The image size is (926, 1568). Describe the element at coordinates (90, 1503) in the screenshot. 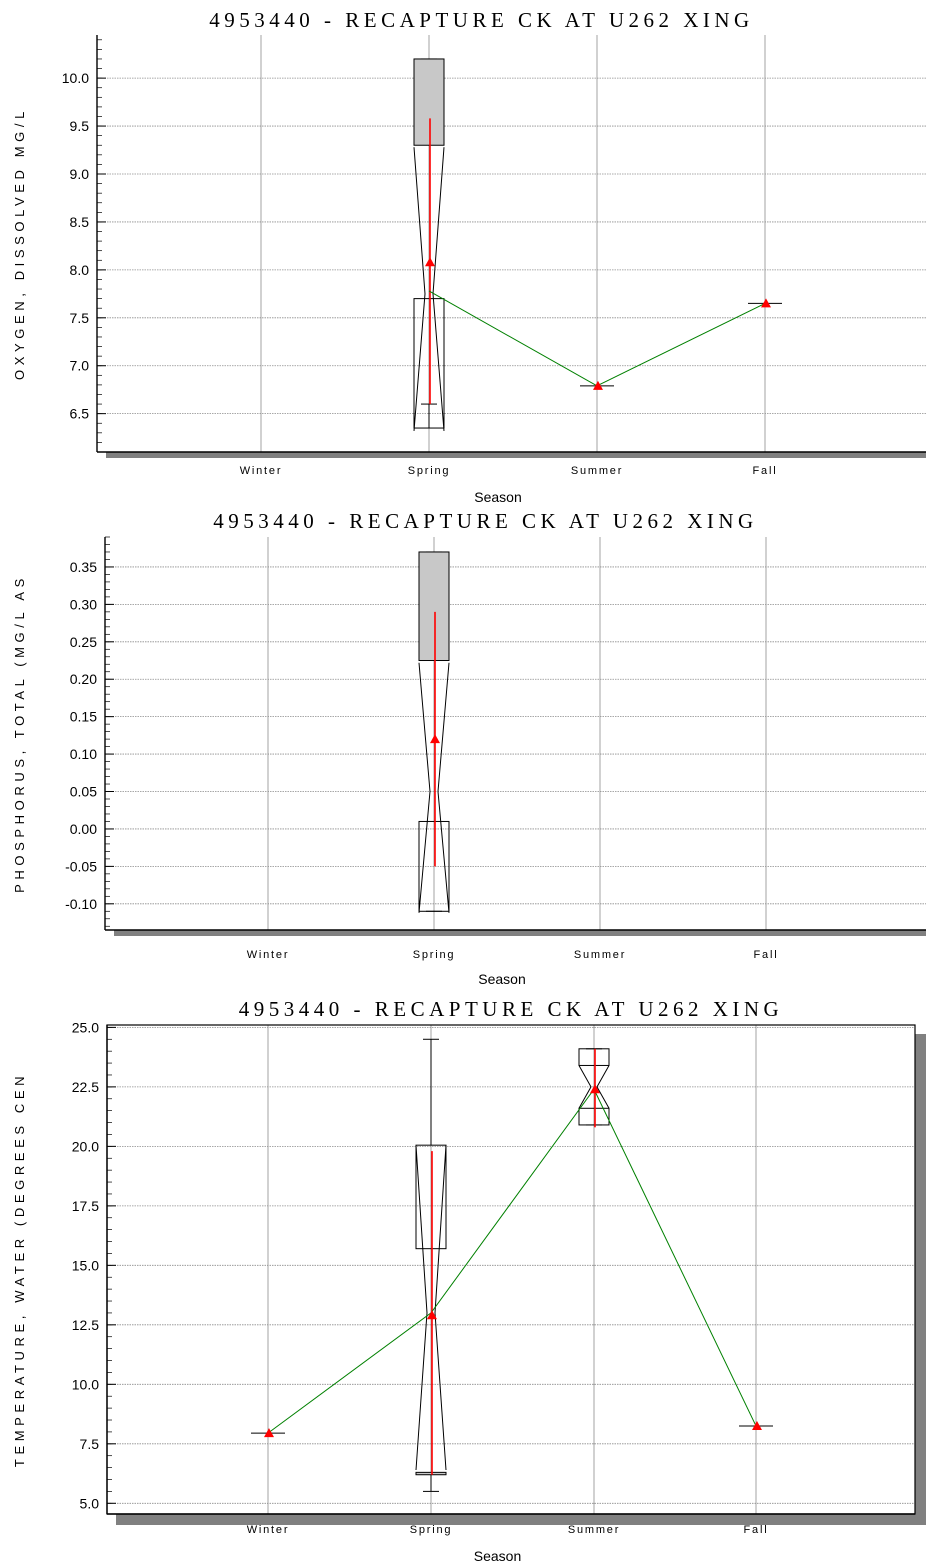

I see `y-tick-label: 5.0` at that location.